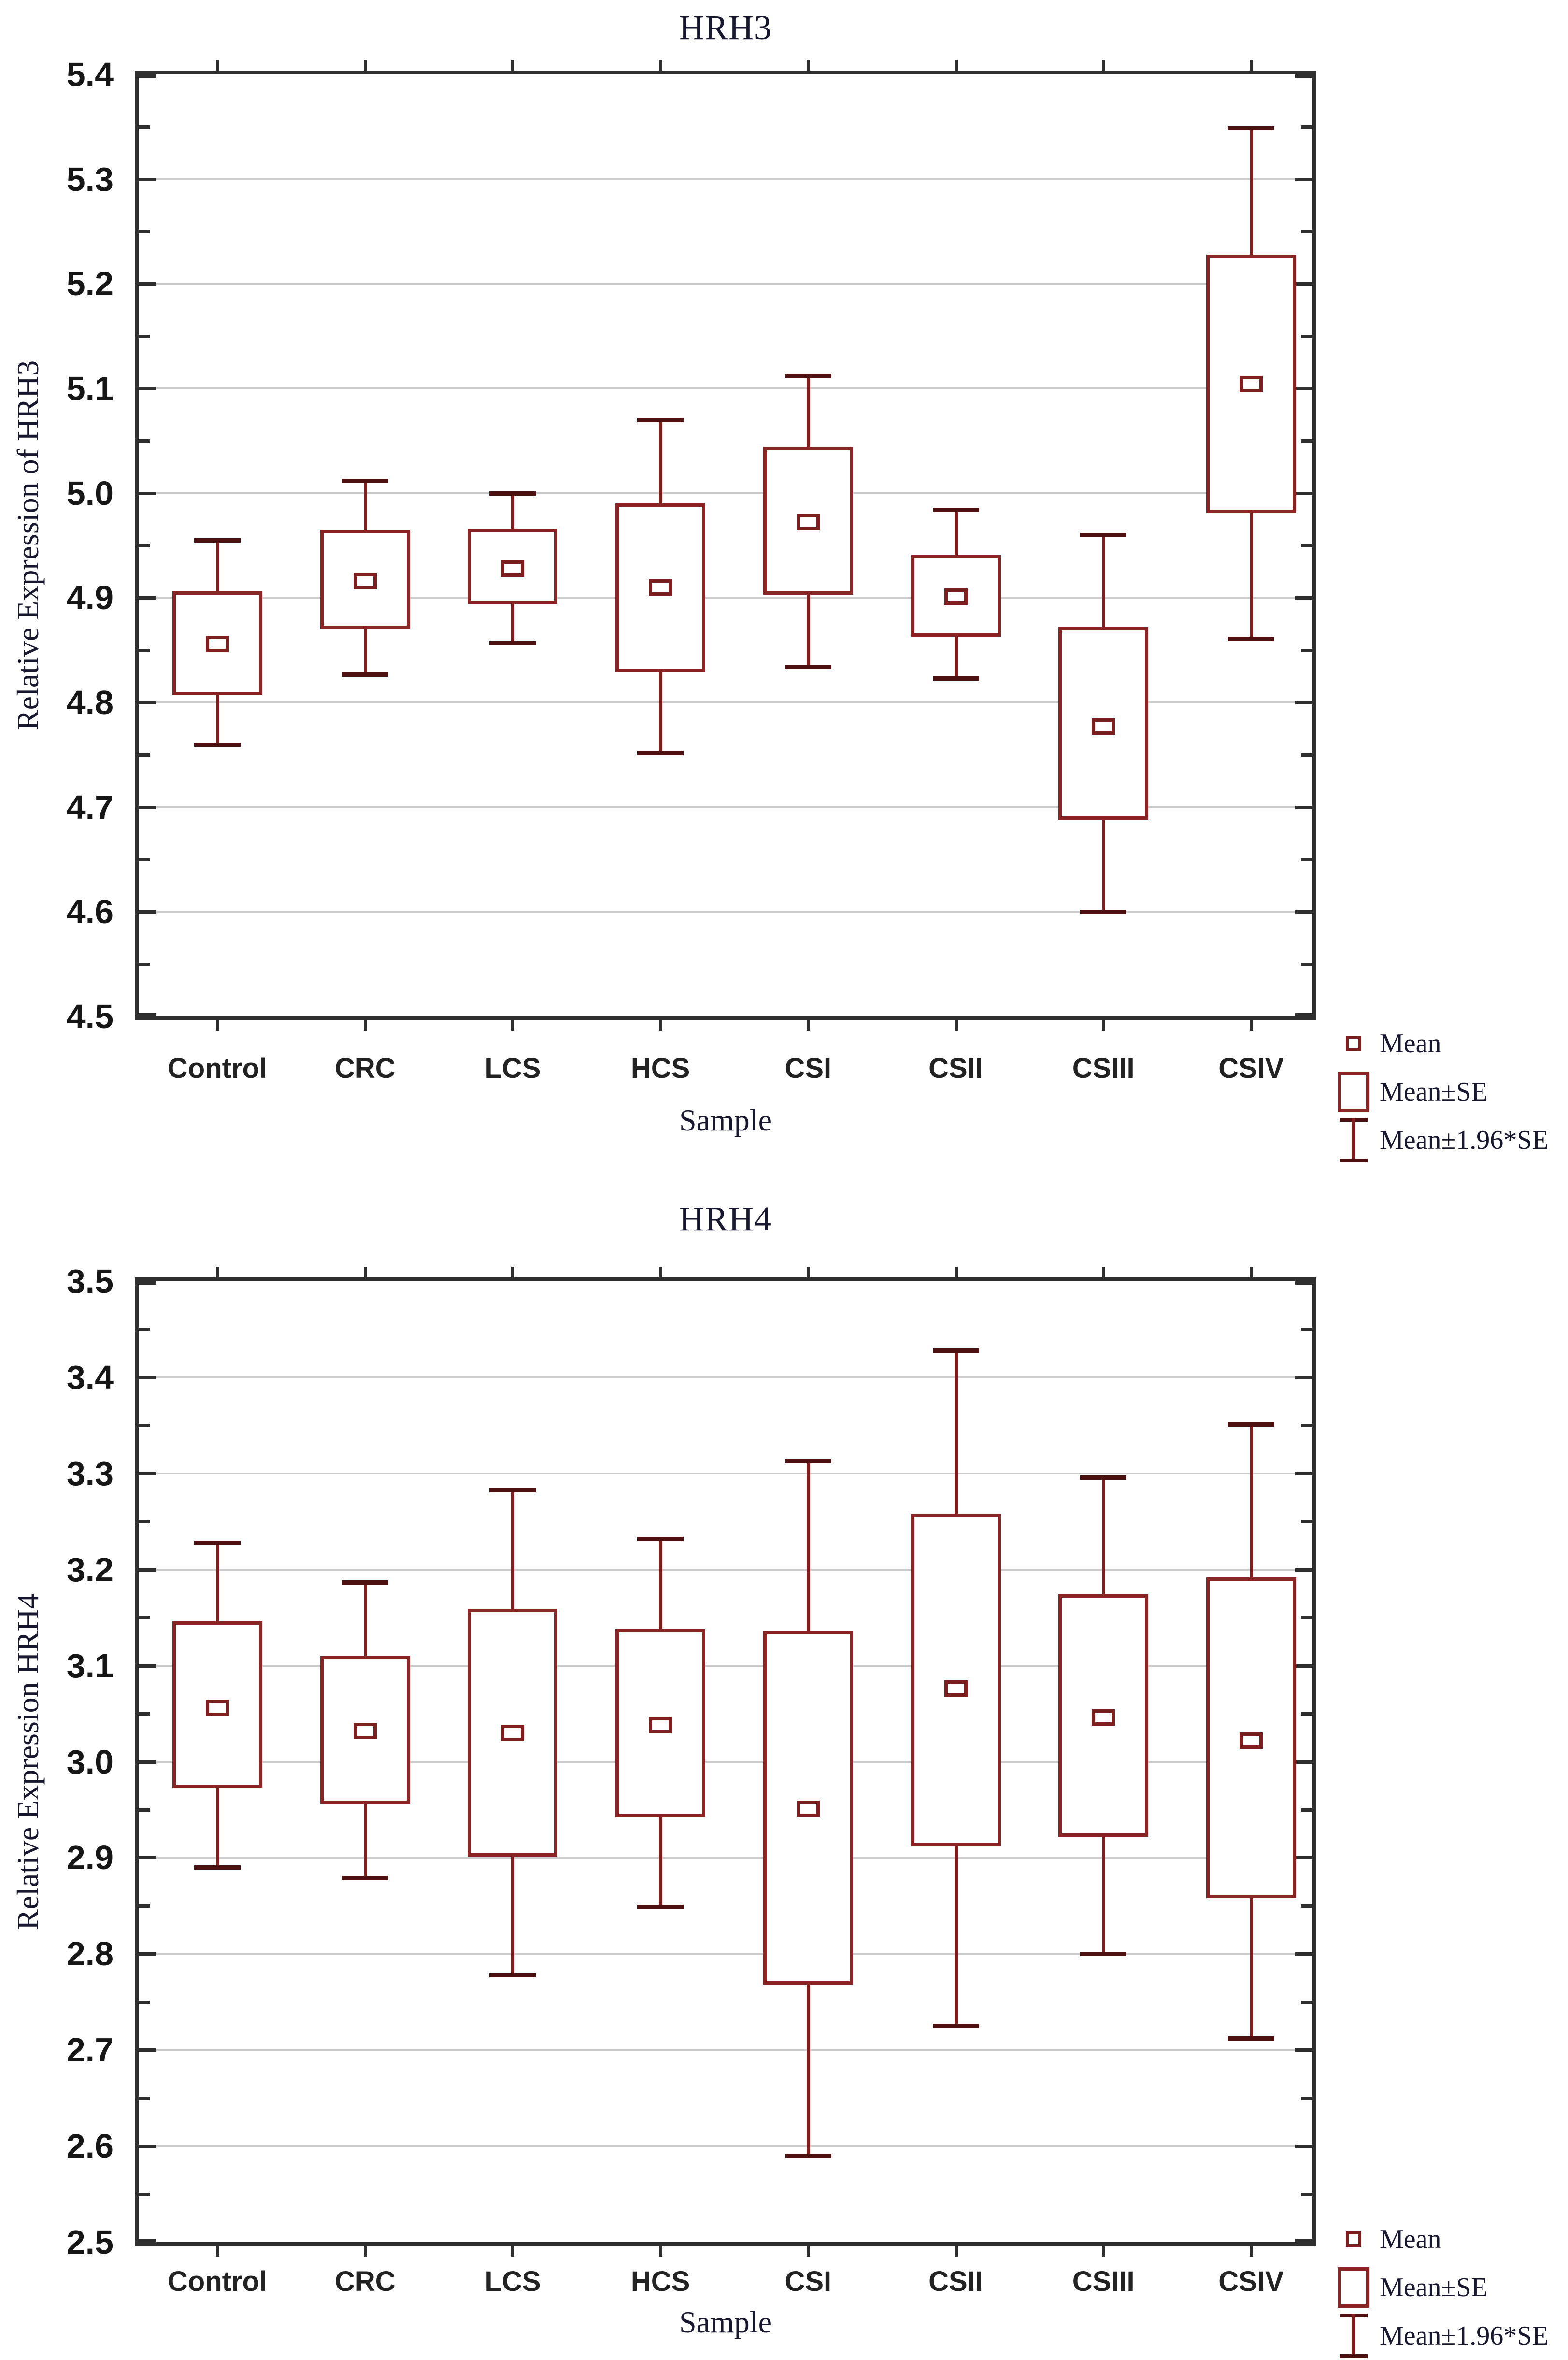  I want to click on x-category-label: CRC, so click(365, 1068).